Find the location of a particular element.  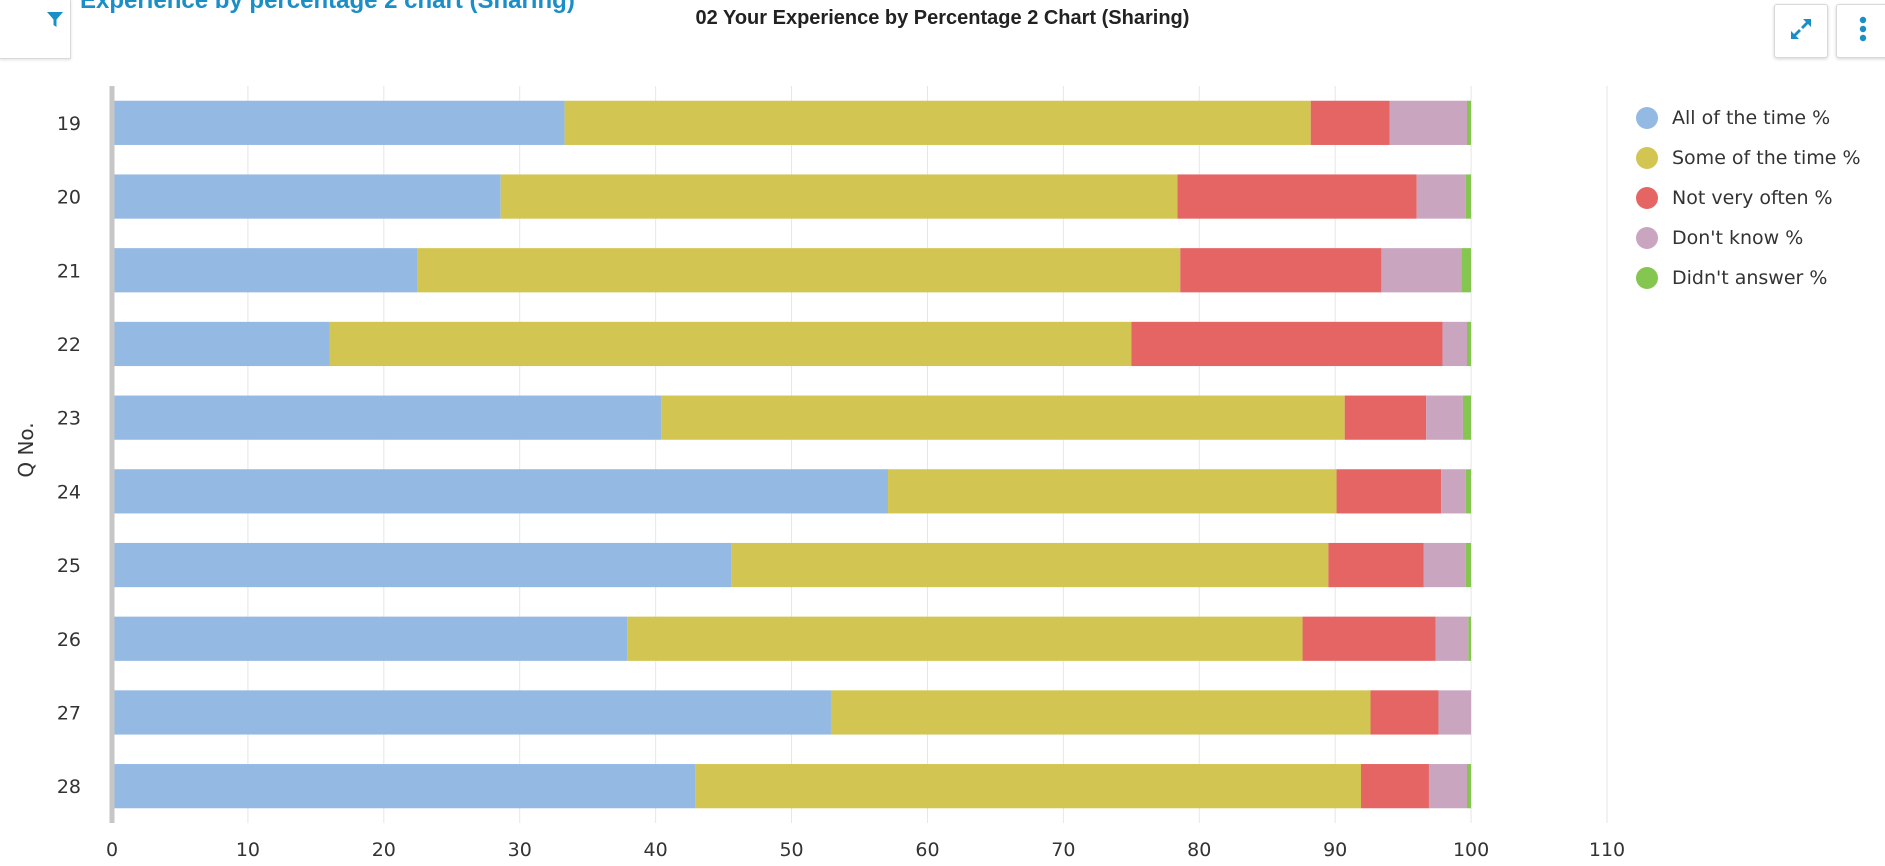

expand-button is located at coordinates (1801, 31).